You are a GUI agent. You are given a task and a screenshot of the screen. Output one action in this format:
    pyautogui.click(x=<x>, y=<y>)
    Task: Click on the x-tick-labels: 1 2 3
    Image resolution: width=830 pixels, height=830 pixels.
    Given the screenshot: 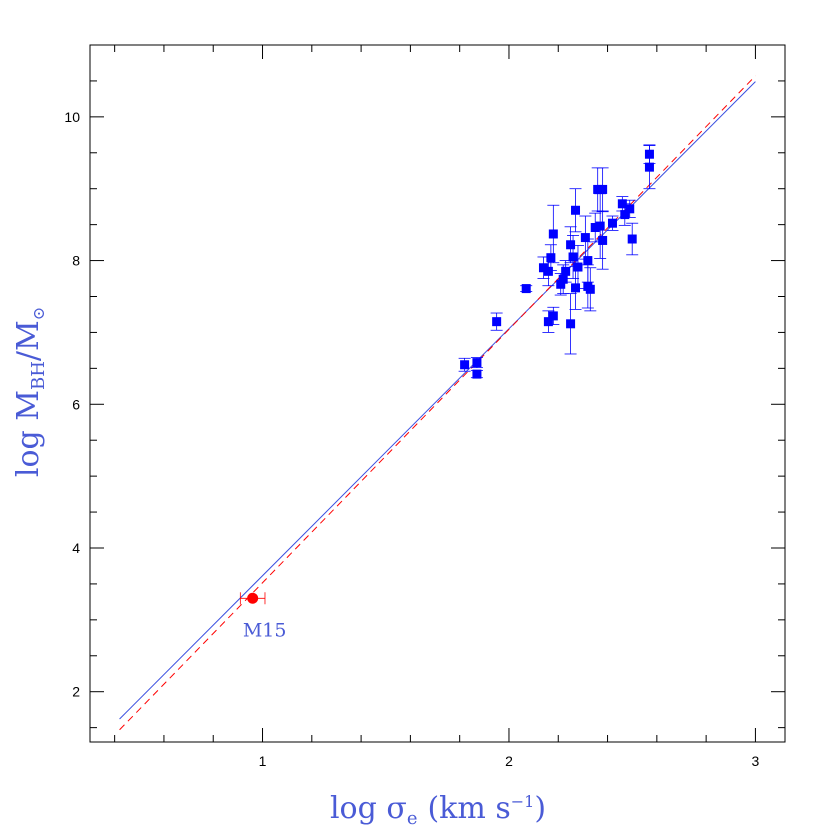 What is the action you would take?
    pyautogui.click(x=509, y=761)
    